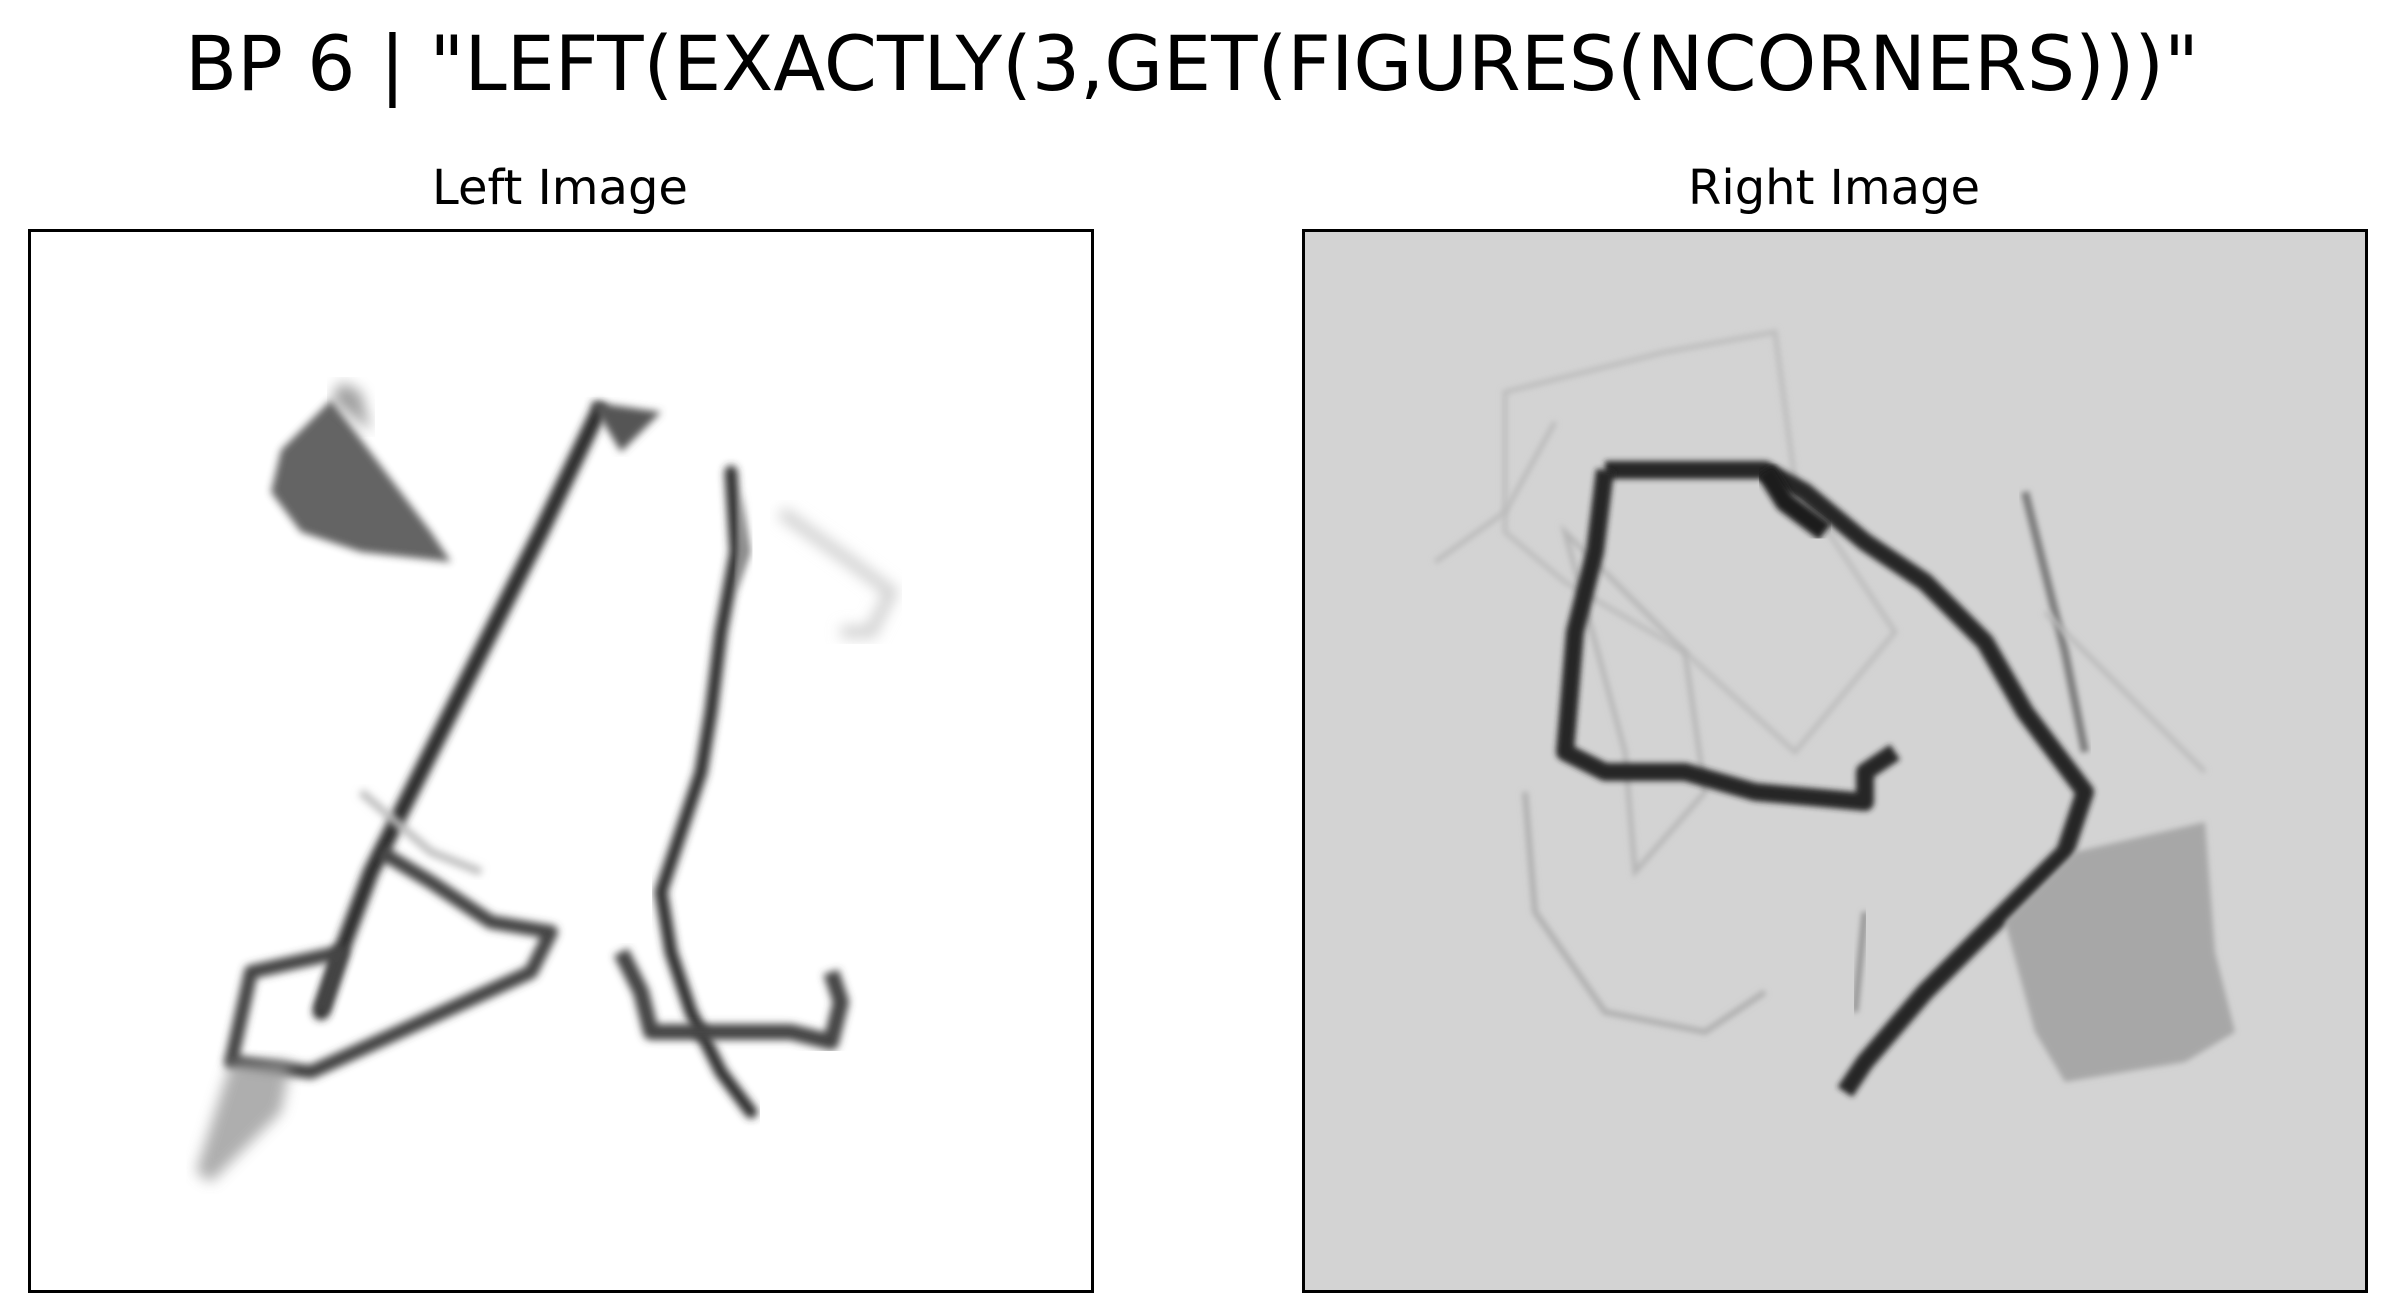 This screenshot has width=2384, height=1315. Describe the element at coordinates (838, 572) in the screenshot. I see `left-shape-faint-stroke` at that location.